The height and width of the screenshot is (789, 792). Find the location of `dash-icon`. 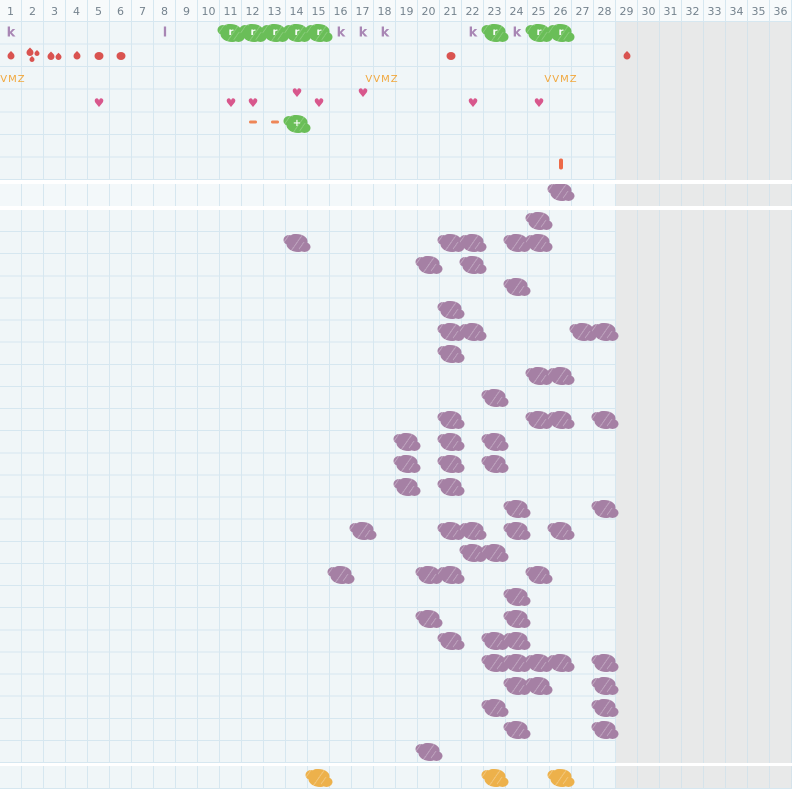

dash-icon is located at coordinates (253, 122).